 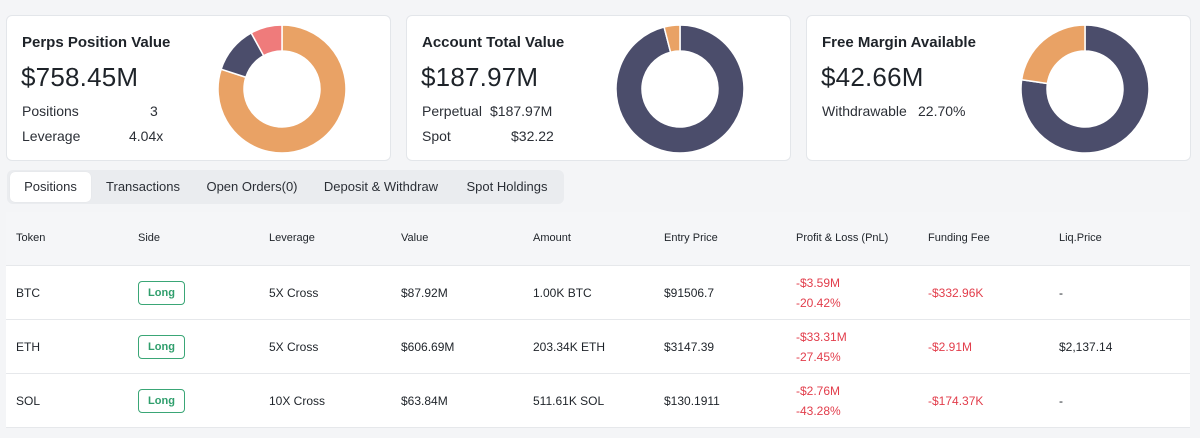 What do you see at coordinates (28, 347) in the screenshot?
I see `token-cell: ETH` at bounding box center [28, 347].